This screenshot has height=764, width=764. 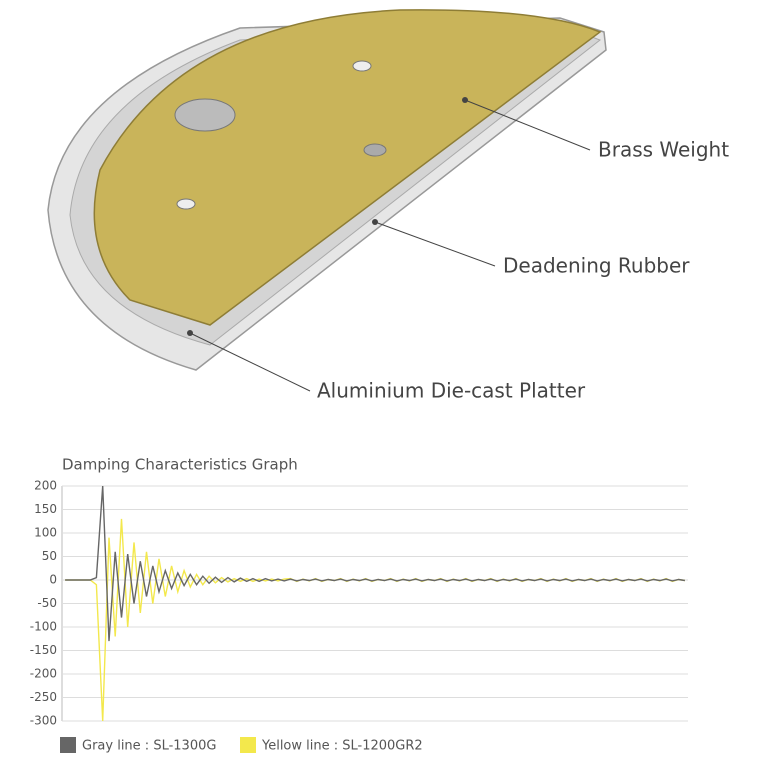 What do you see at coordinates (53, 580) in the screenshot?
I see `y-tick-label: 0` at bounding box center [53, 580].